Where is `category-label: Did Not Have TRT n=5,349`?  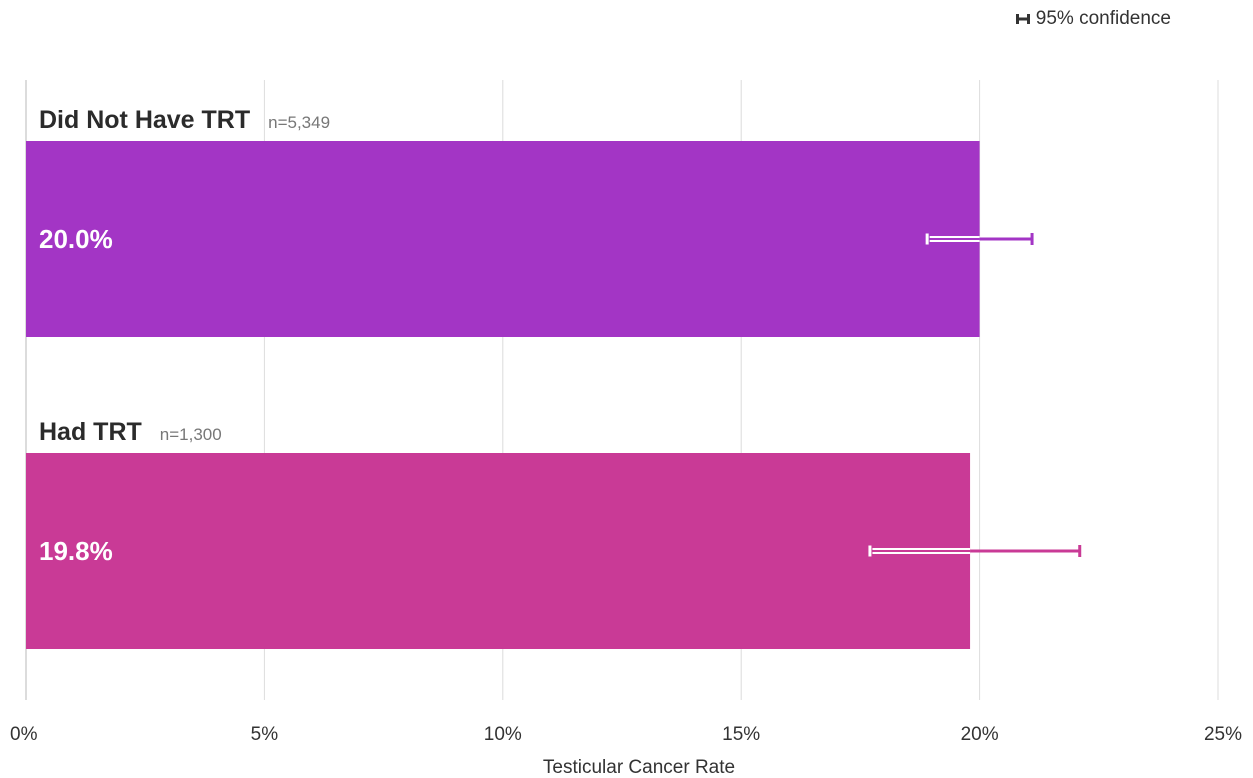
category-label: Did Not Have TRT n=5,349 is located at coordinates (184, 120).